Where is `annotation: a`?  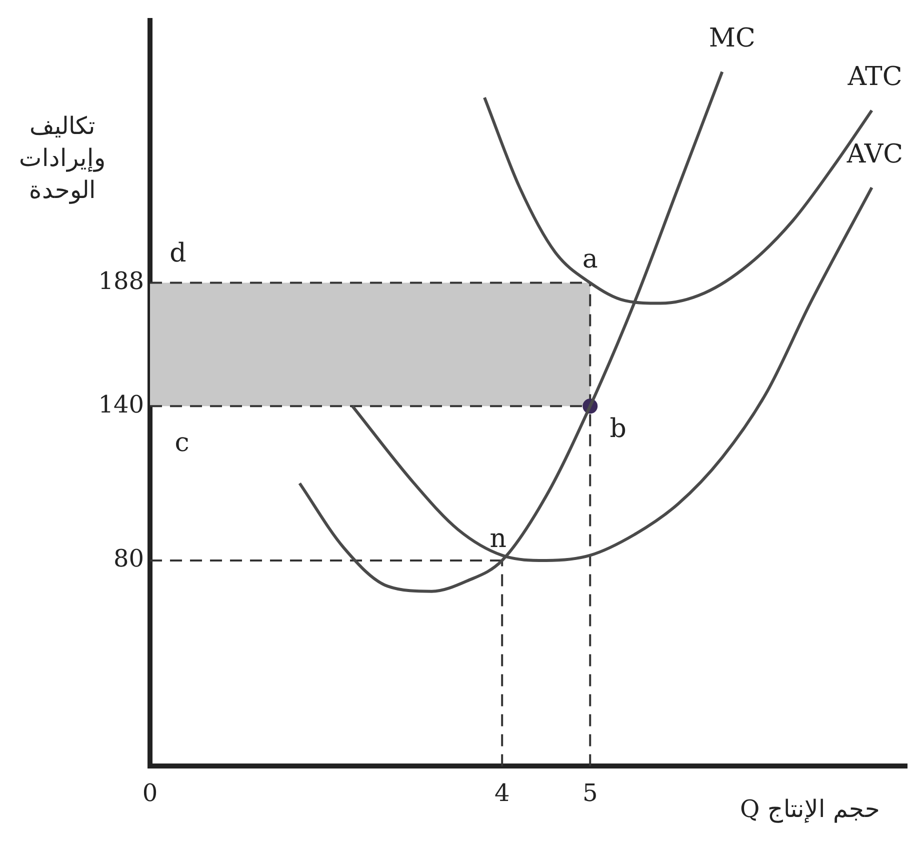
annotation: a is located at coordinates (590, 259).